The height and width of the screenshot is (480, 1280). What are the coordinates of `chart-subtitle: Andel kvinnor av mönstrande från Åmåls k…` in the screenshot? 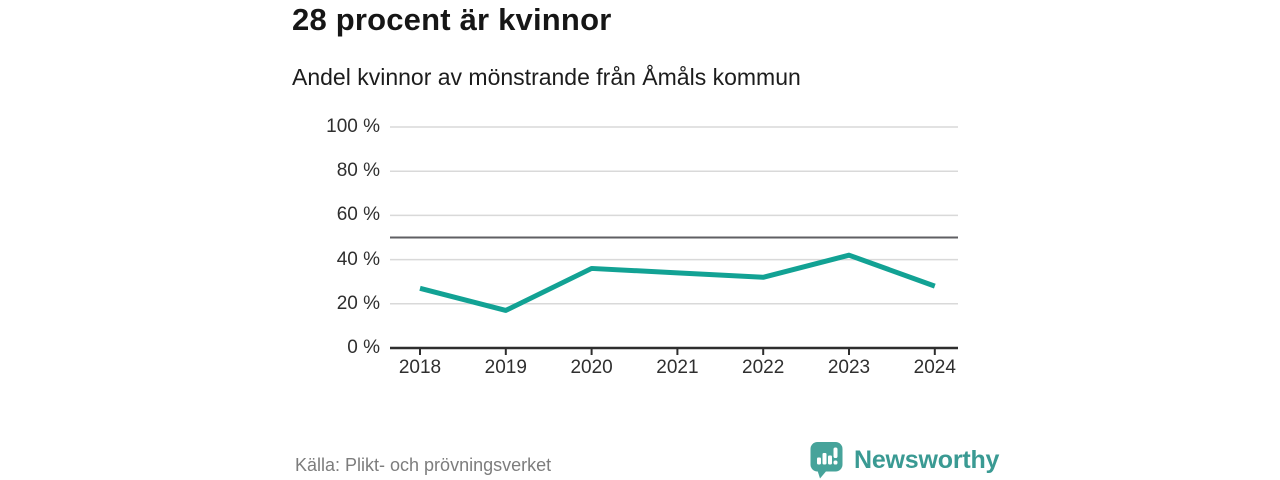 It's located at (546, 77).